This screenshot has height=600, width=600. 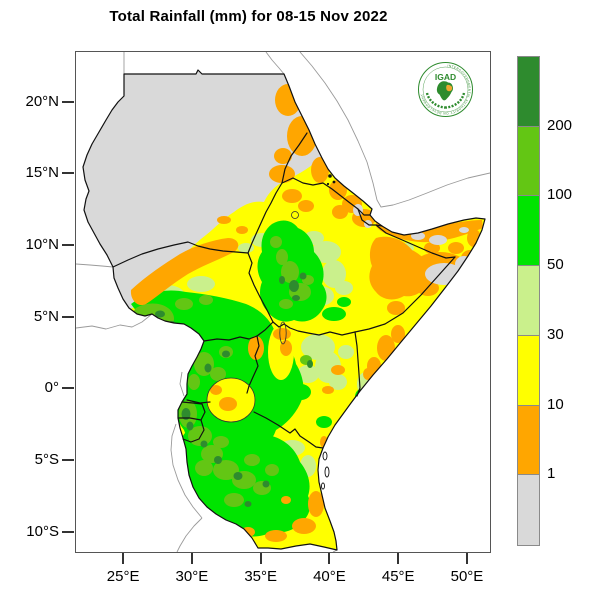 What do you see at coordinates (528, 92) in the screenshot?
I see `legend-segment-above-200-mm` at bounding box center [528, 92].